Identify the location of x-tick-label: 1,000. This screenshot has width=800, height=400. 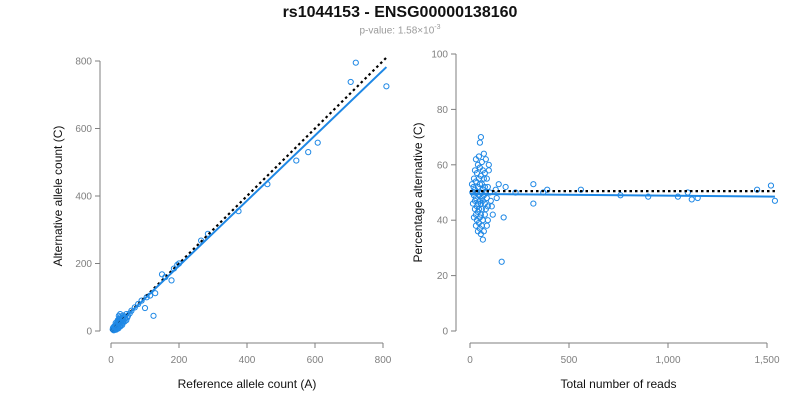
(667, 360).